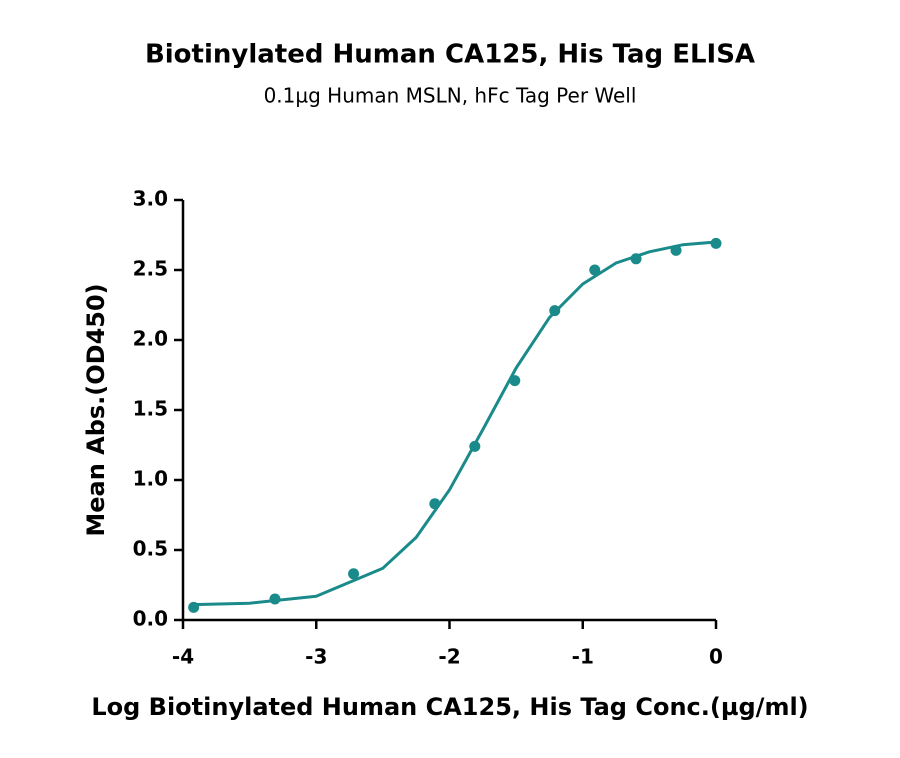  I want to click on y-tick-label: 0.0, so click(150, 619).